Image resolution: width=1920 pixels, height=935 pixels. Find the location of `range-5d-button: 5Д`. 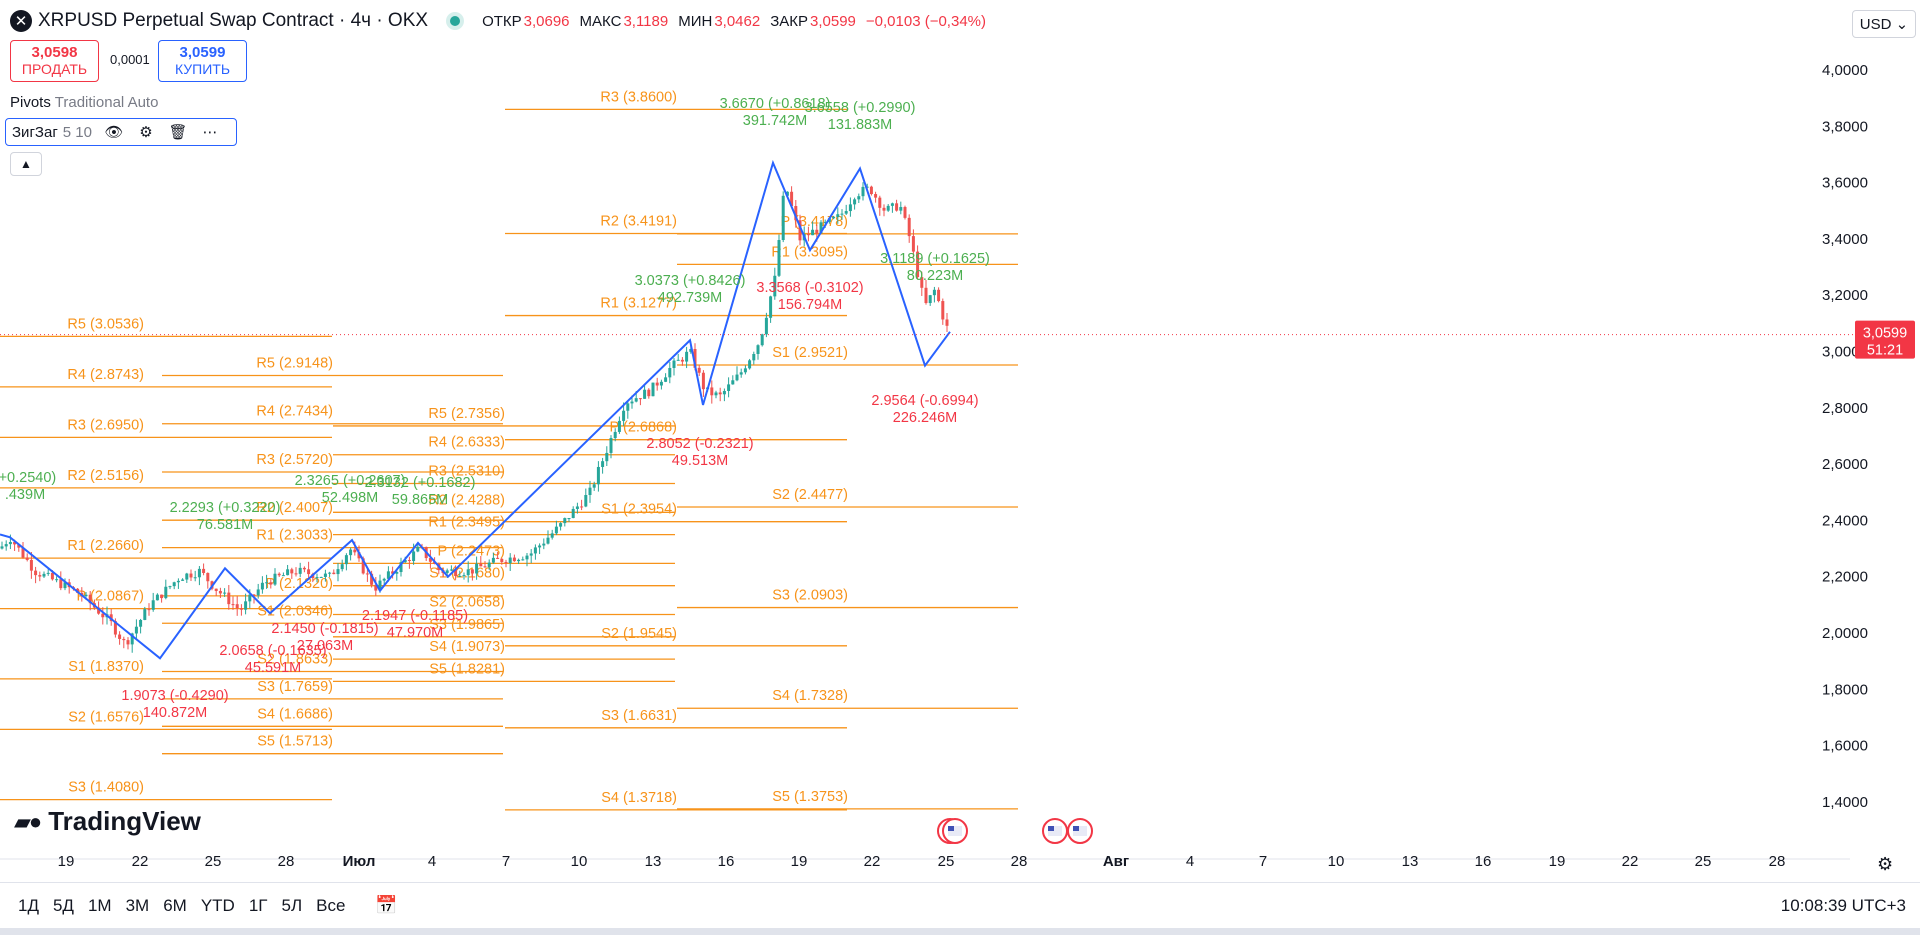

range-5d-button: 5Д is located at coordinates (63, 905).